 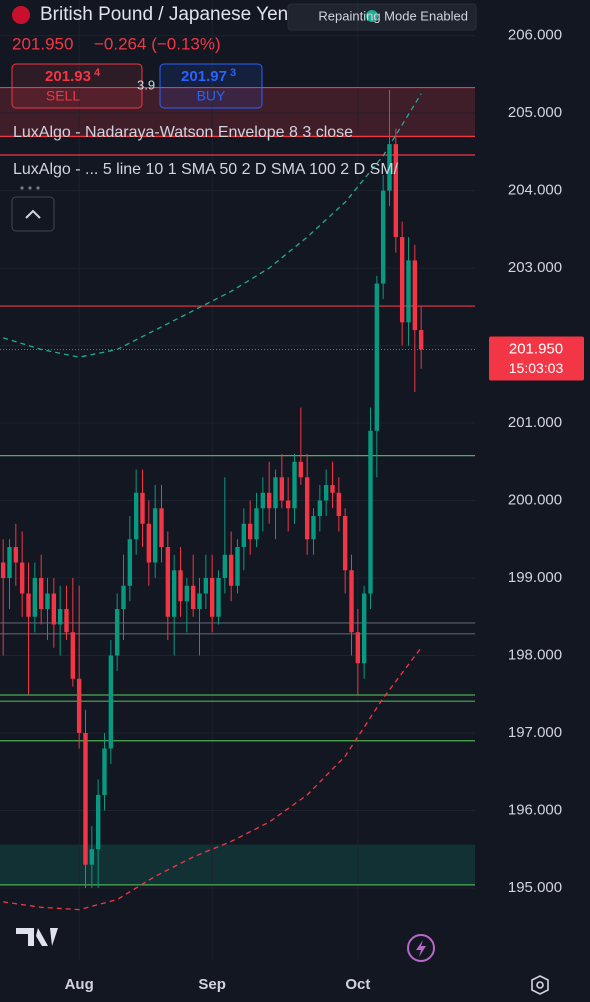 I want to click on status-dot, so click(x=372, y=16).